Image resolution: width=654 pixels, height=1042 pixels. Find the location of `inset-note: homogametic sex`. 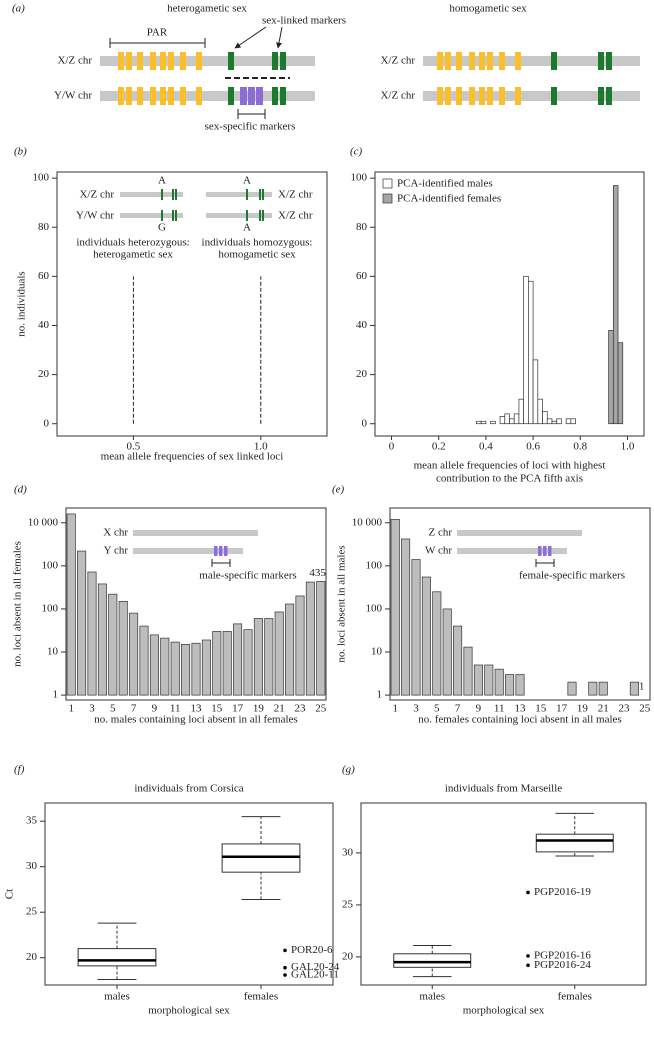

inset-note: homogametic sex is located at coordinates (257, 255).